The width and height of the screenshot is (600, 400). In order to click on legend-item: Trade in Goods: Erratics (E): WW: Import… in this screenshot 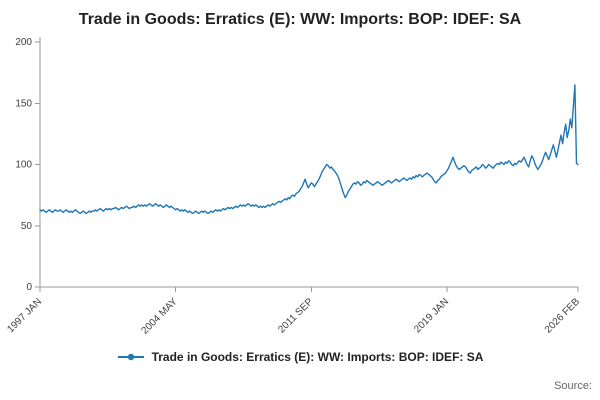, I will do `click(300, 357)`.